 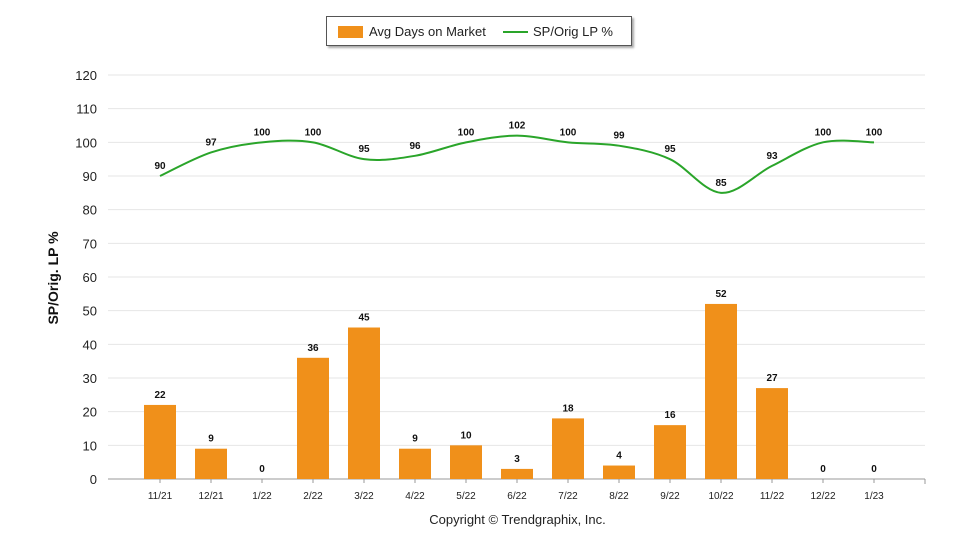 What do you see at coordinates (670, 415) in the screenshot?
I see `bar-value-label: 16` at bounding box center [670, 415].